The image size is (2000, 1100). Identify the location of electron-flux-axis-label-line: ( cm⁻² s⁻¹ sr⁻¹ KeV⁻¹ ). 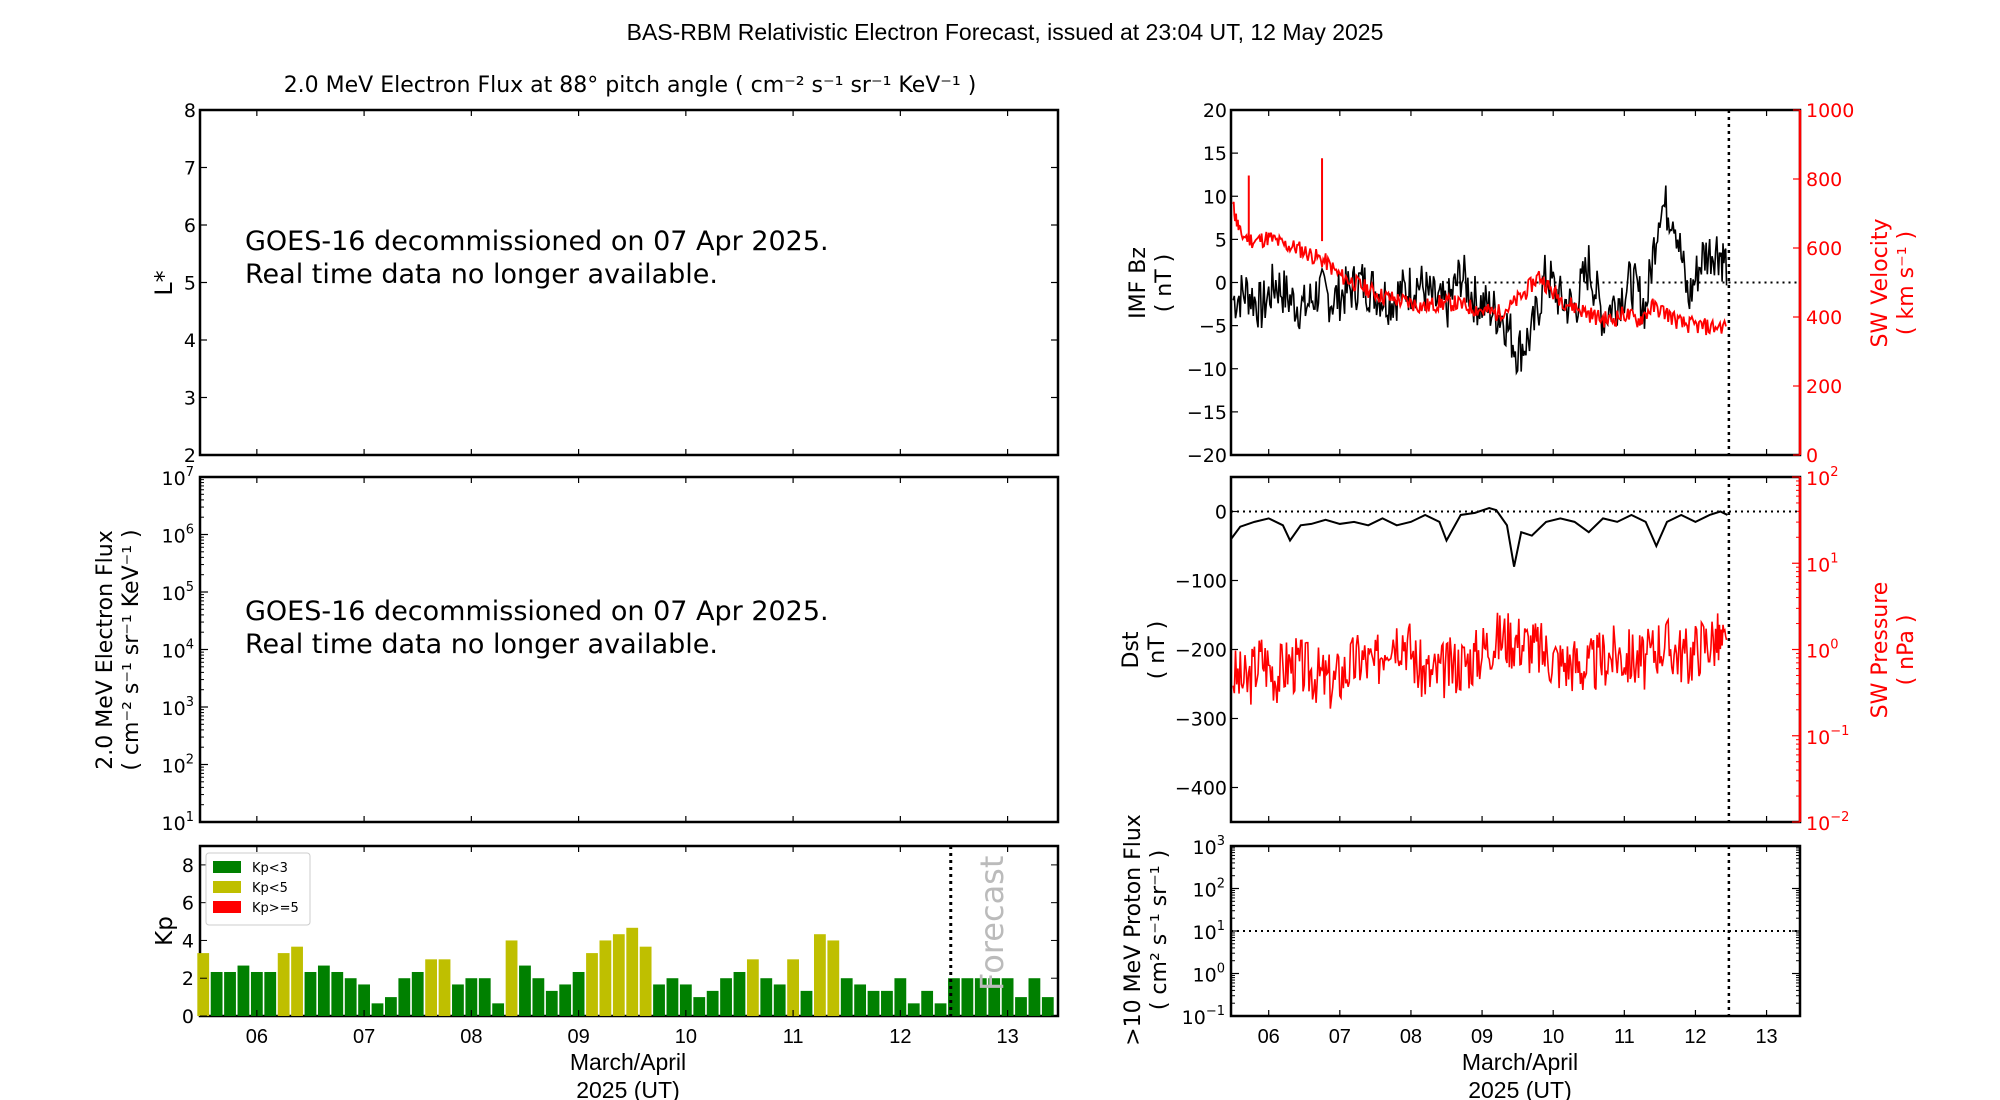
(131, 649).